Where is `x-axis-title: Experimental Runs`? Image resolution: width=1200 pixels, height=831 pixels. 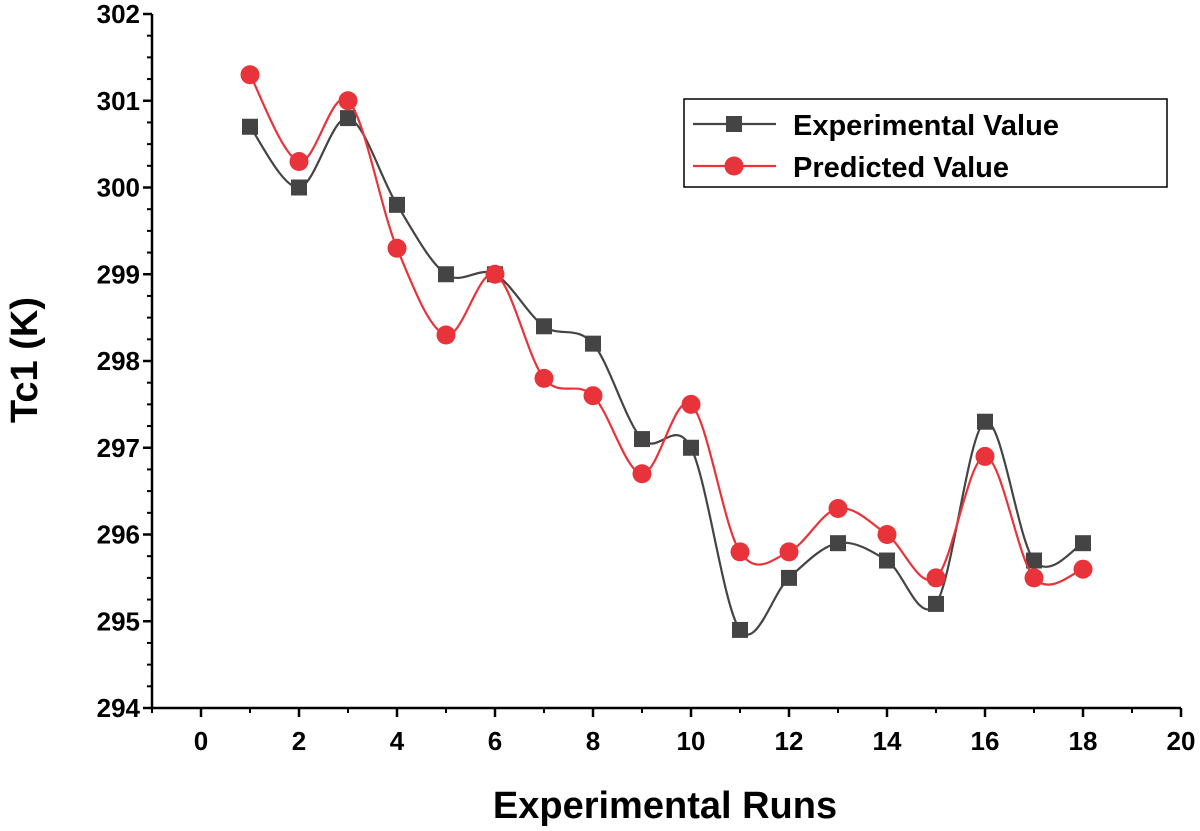 x-axis-title: Experimental Runs is located at coordinates (665, 806).